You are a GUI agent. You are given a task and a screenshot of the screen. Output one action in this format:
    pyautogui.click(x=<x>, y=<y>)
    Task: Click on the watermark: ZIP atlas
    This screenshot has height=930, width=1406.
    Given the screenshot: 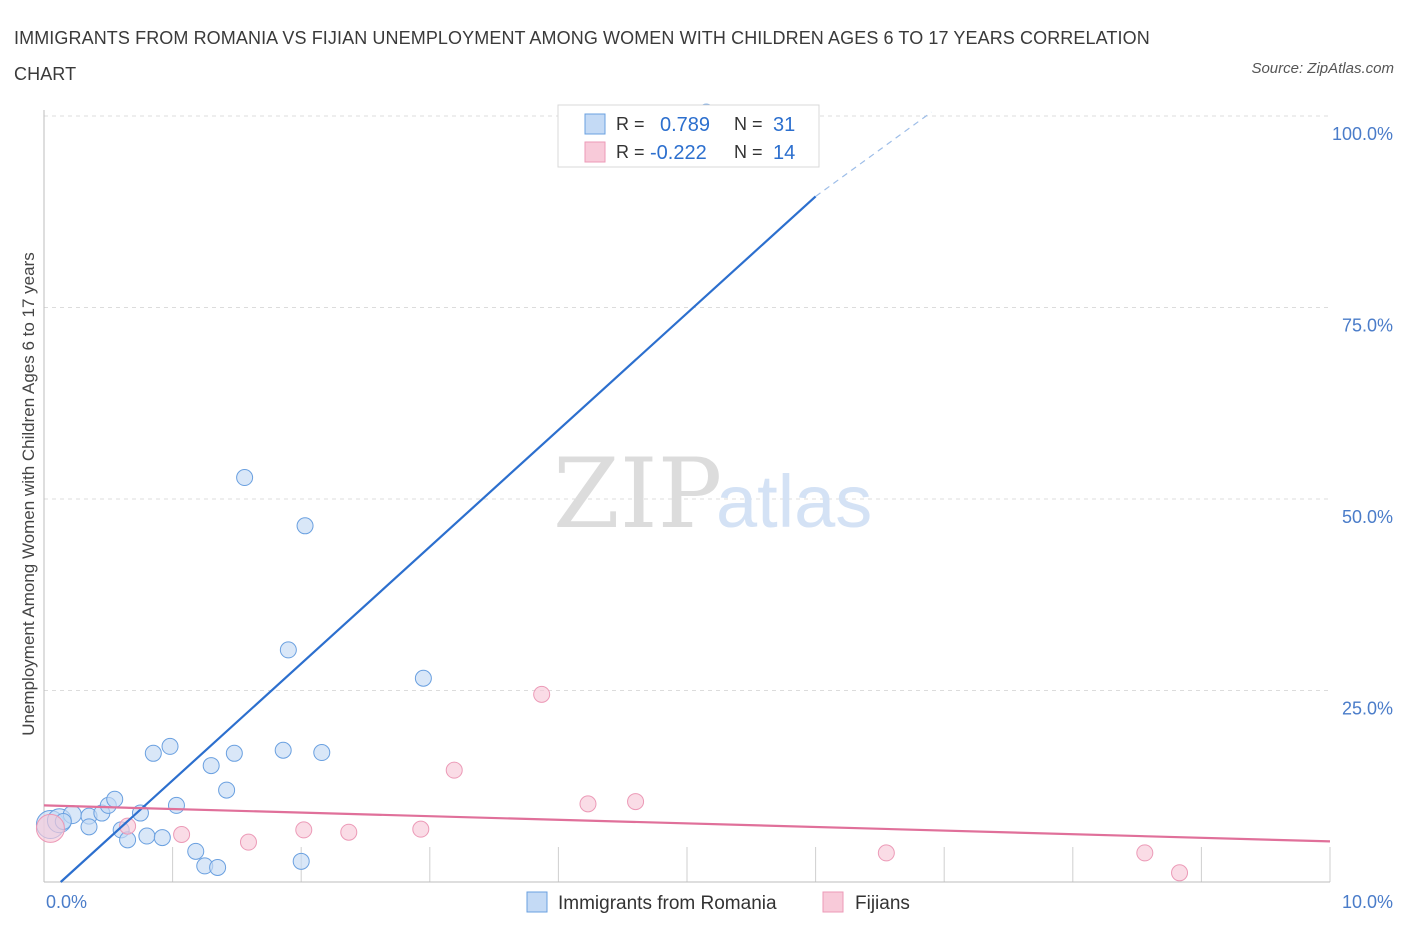 What is the action you would take?
    pyautogui.click(x=712, y=494)
    